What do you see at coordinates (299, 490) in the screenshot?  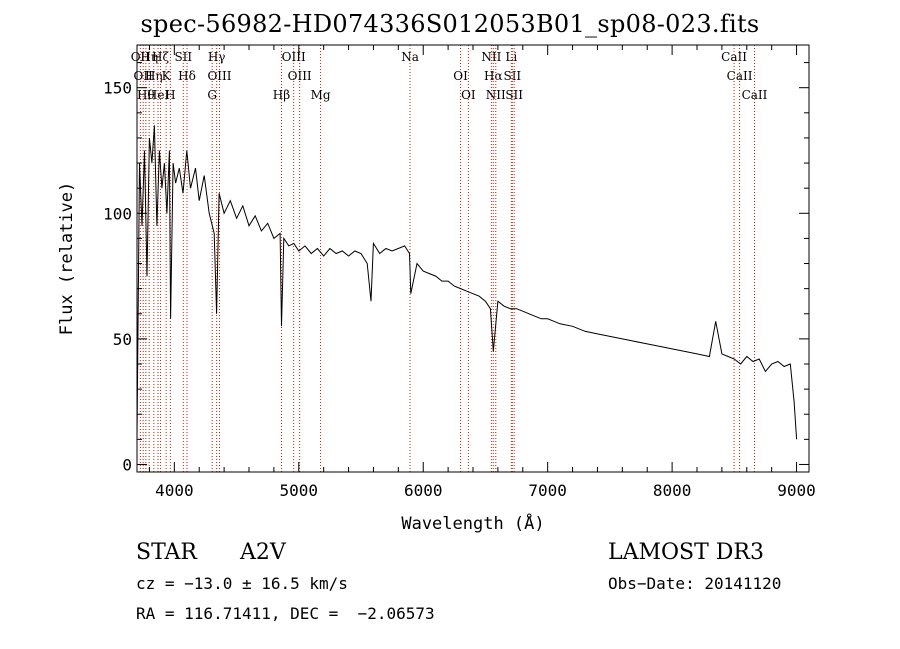 I see `x-tick-label: 5000` at bounding box center [299, 490].